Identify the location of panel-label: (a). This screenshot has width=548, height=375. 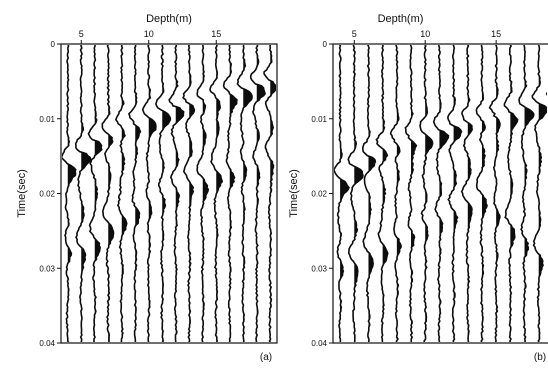
(266, 357).